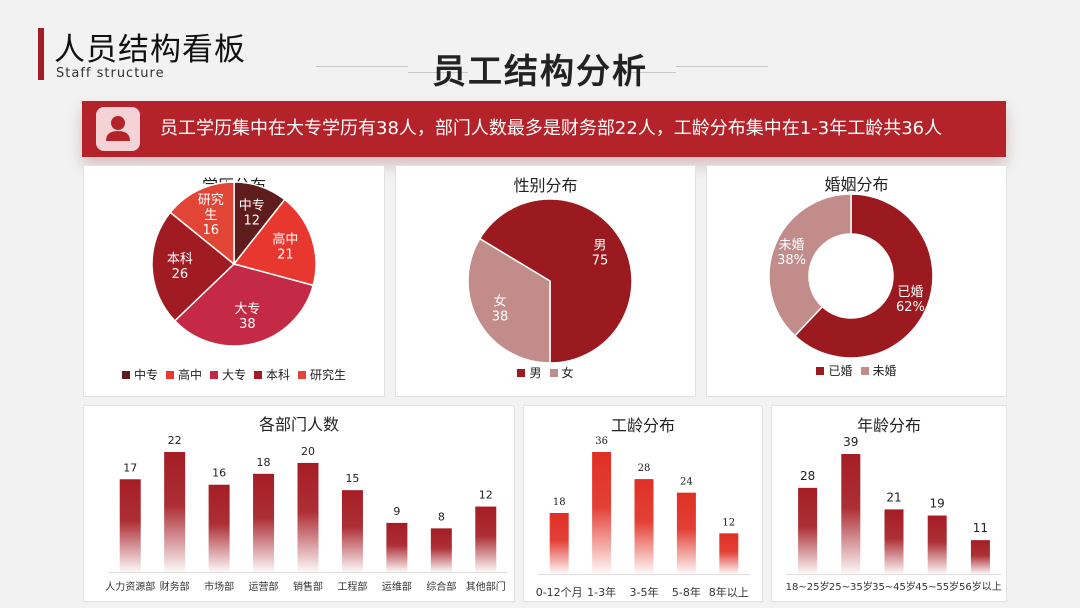  Describe the element at coordinates (851, 586) in the screenshot. I see `bar-category-label: 25~35岁` at that location.